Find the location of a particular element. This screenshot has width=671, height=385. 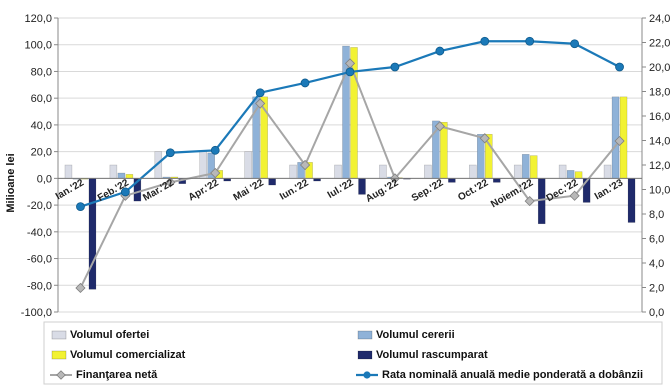

y2-tick-label: 16,0 is located at coordinates (659, 117).